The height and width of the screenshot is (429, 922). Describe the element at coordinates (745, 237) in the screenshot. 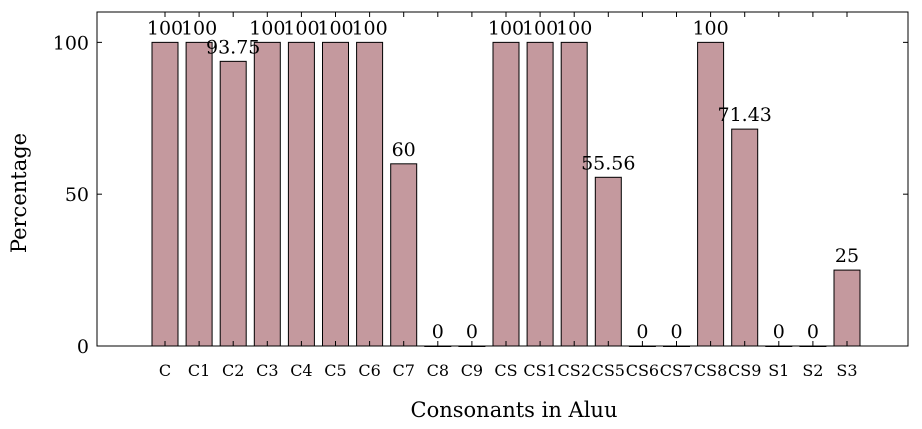

I see `bar-CS9` at that location.